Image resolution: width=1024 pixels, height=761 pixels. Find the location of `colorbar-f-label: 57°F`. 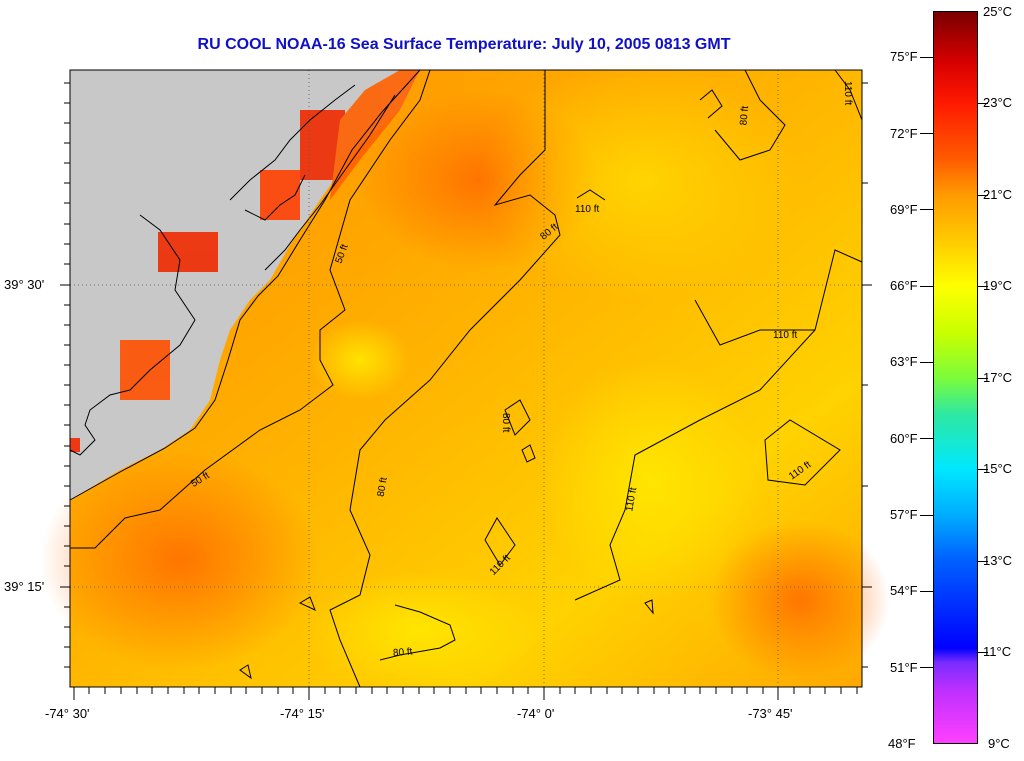

colorbar-f-label: 57°F is located at coordinates (904, 514).